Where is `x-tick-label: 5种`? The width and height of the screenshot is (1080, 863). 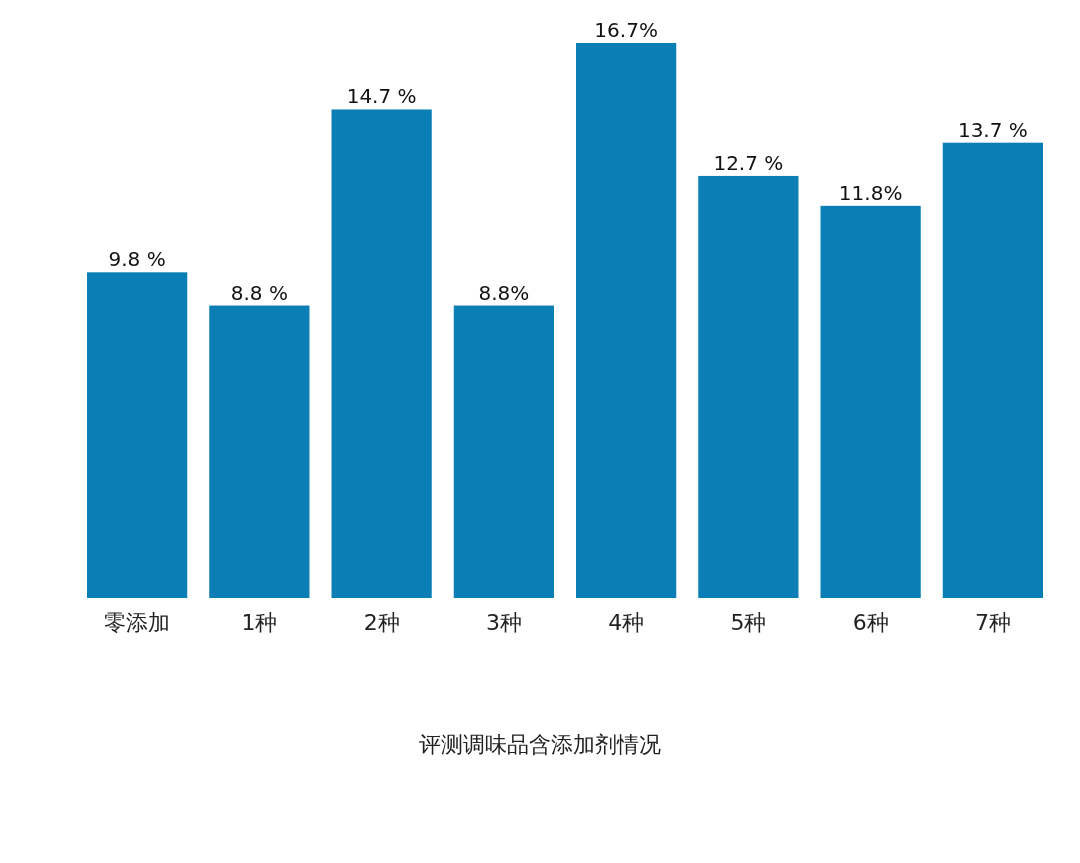
x-tick-label: 5种 is located at coordinates (748, 622).